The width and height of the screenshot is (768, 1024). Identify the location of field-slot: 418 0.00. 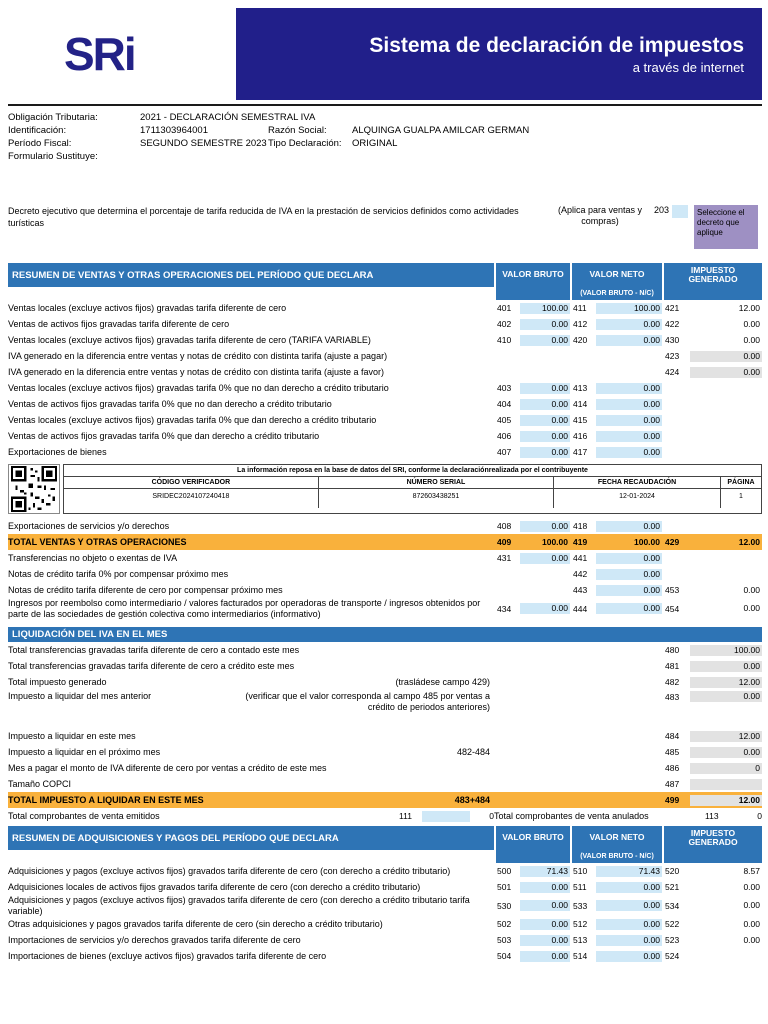
(616, 526).